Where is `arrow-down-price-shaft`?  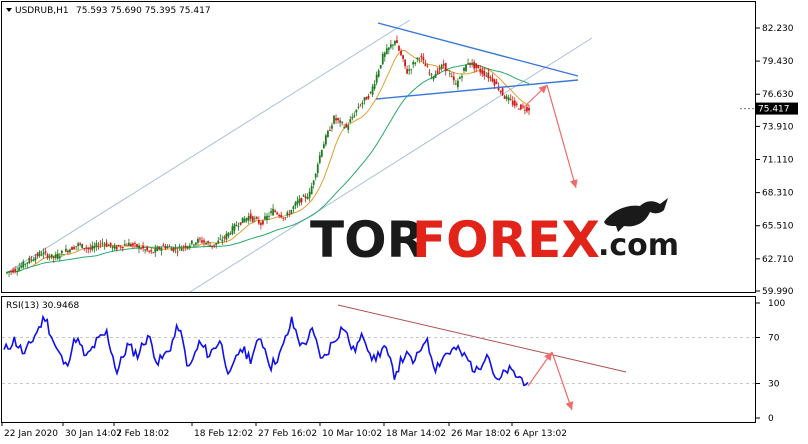
arrow-down-price-shaft is located at coordinates (561, 136).